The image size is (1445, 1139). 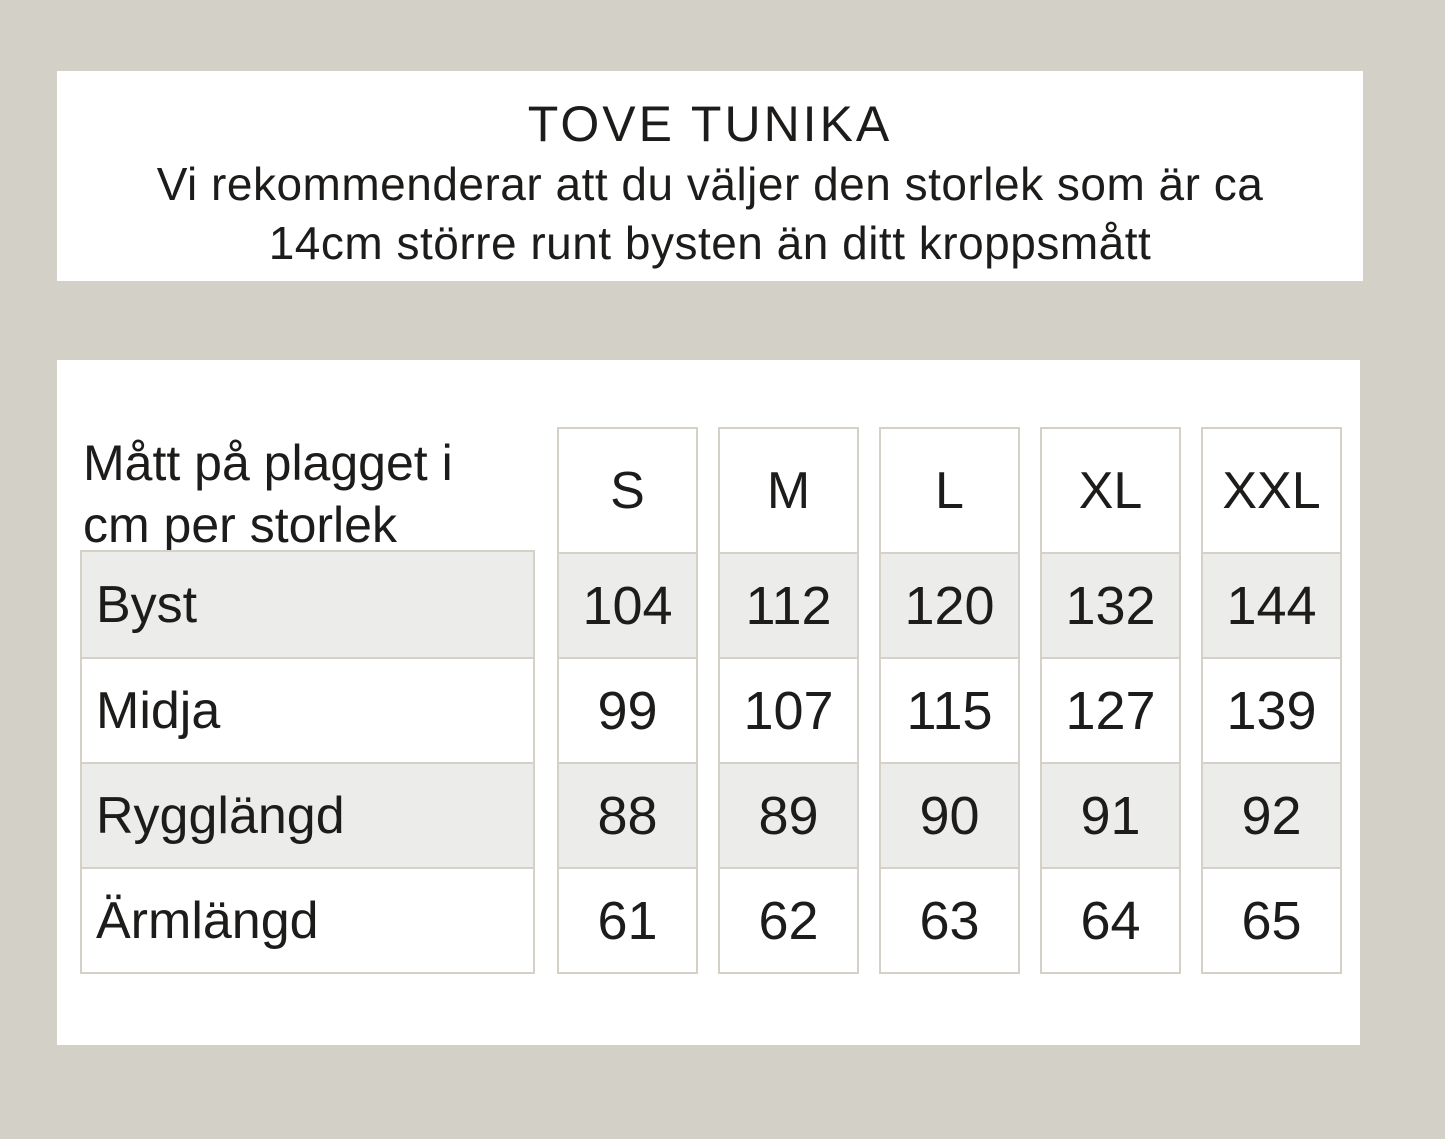 What do you see at coordinates (788, 814) in the screenshot?
I see `value-rygglangd-m: 89` at bounding box center [788, 814].